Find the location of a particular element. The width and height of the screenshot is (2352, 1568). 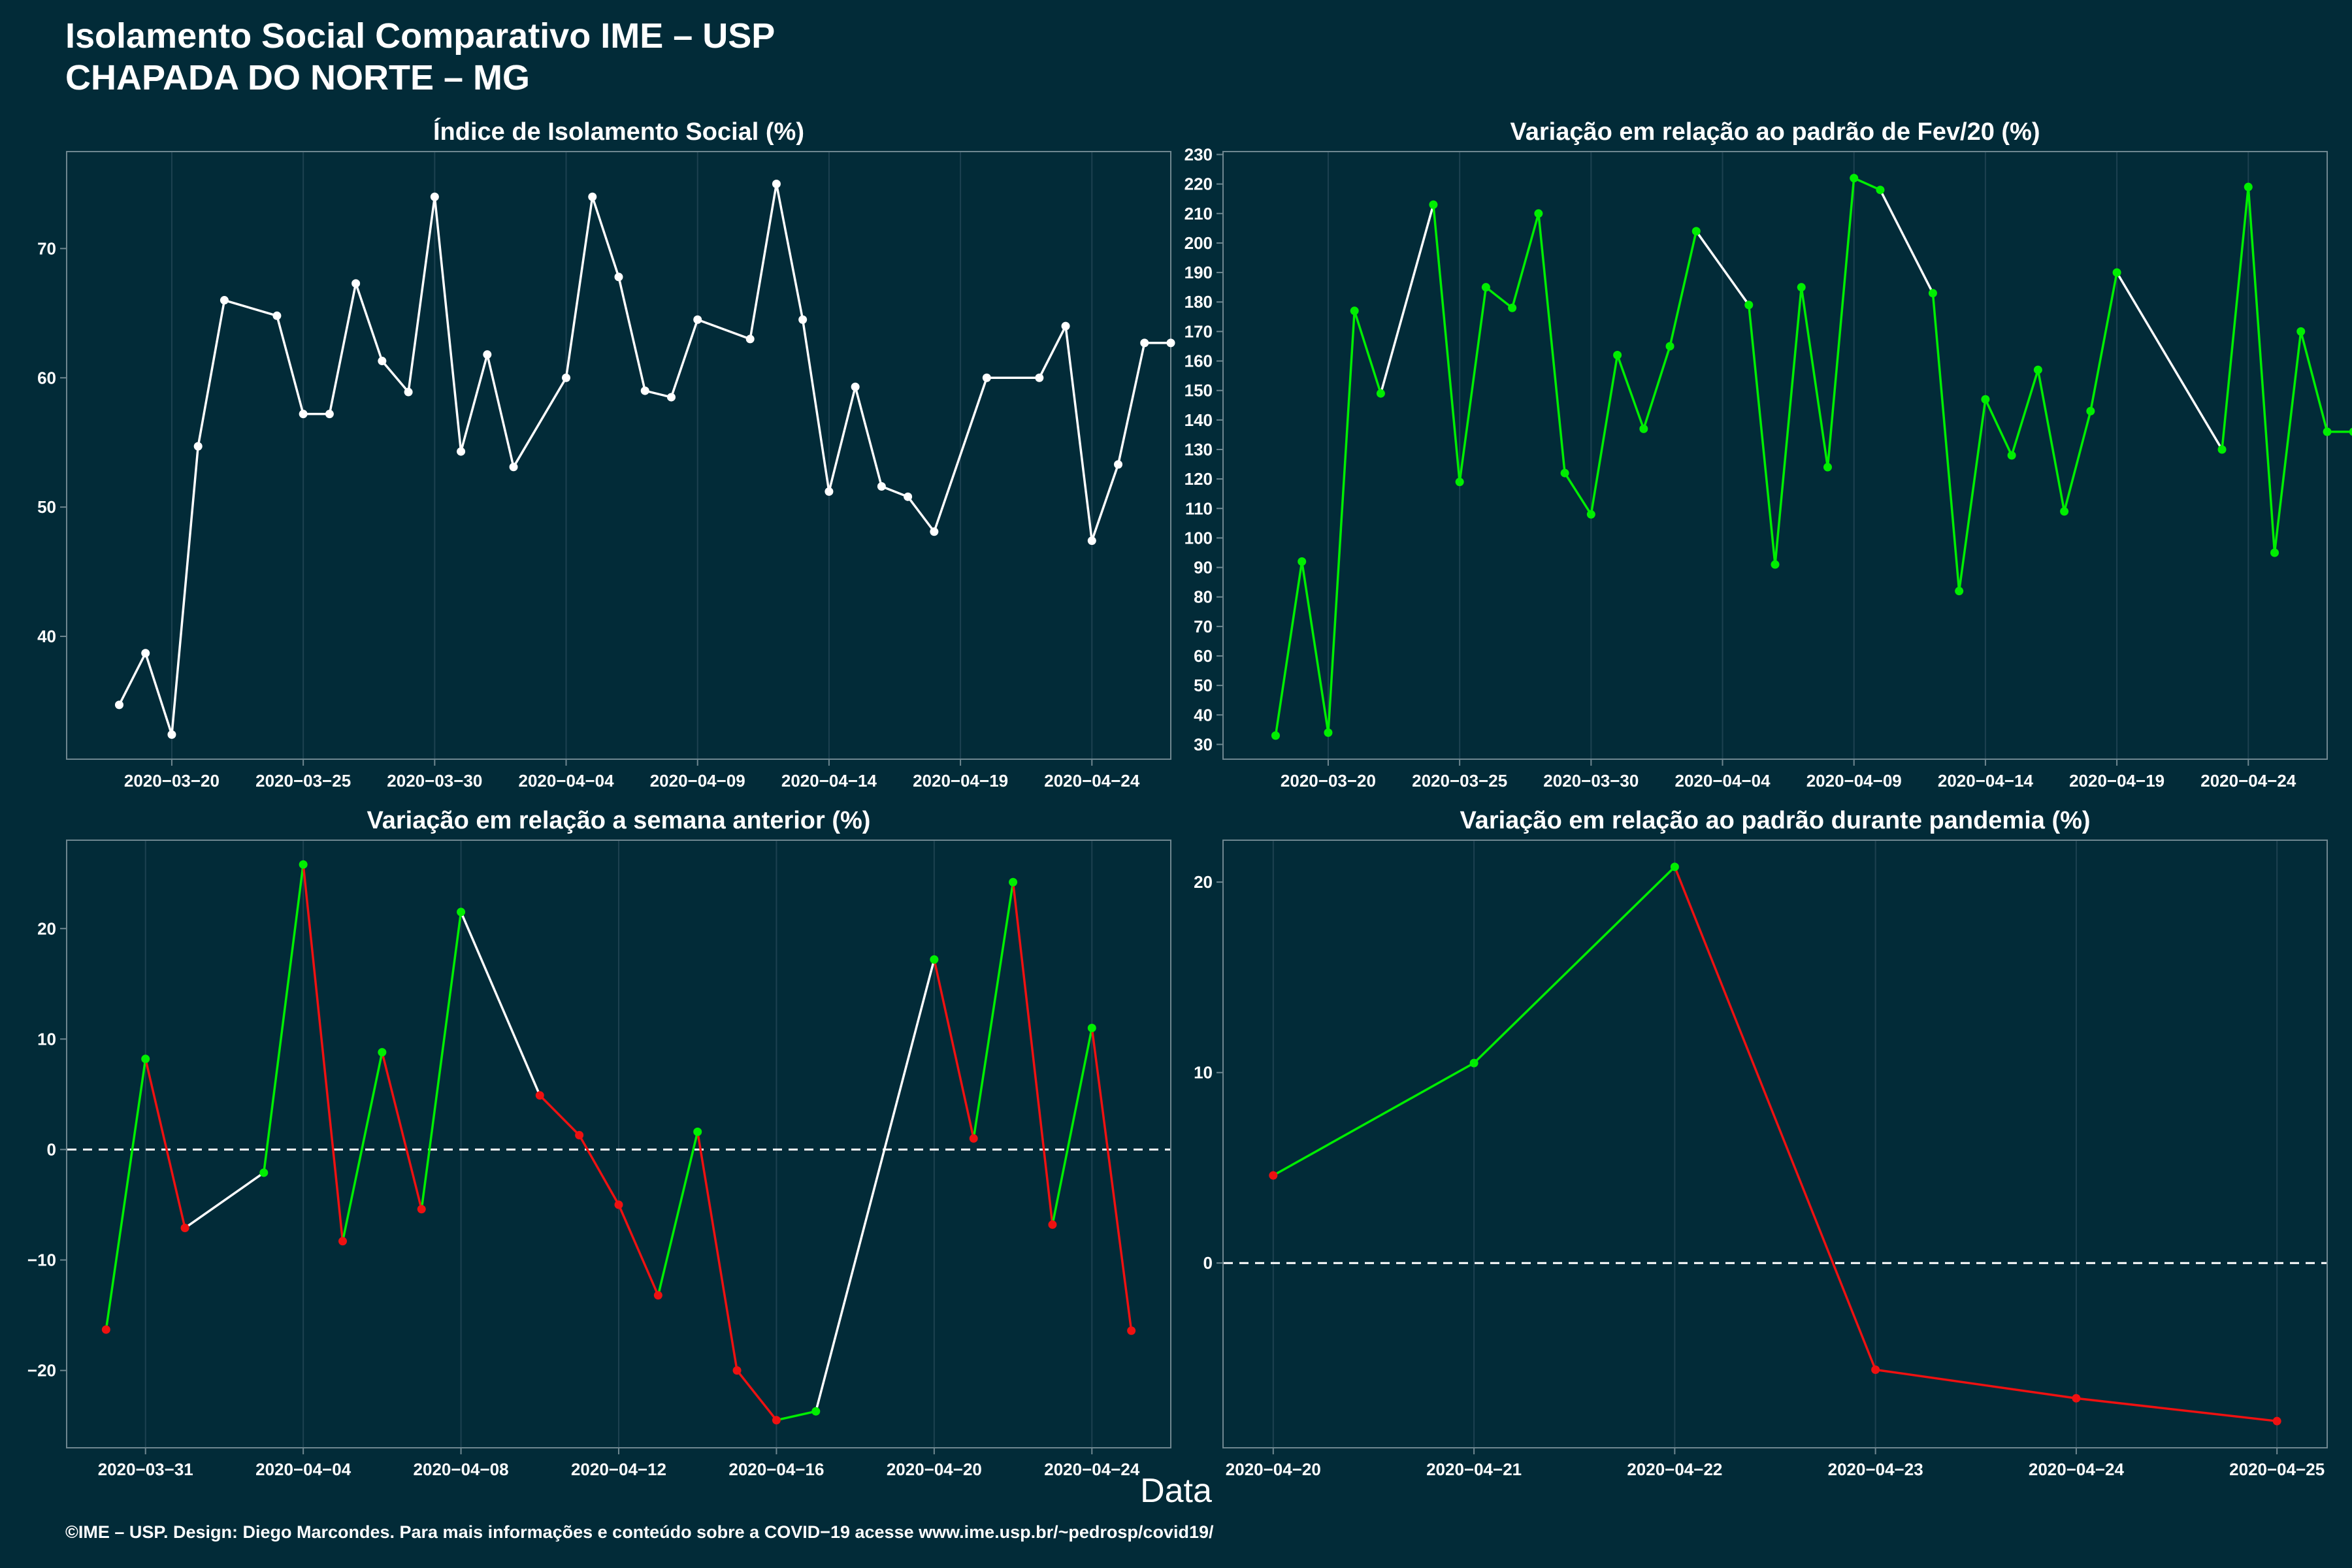

x-tick-label: 2020−03−30 is located at coordinates (1591, 781).